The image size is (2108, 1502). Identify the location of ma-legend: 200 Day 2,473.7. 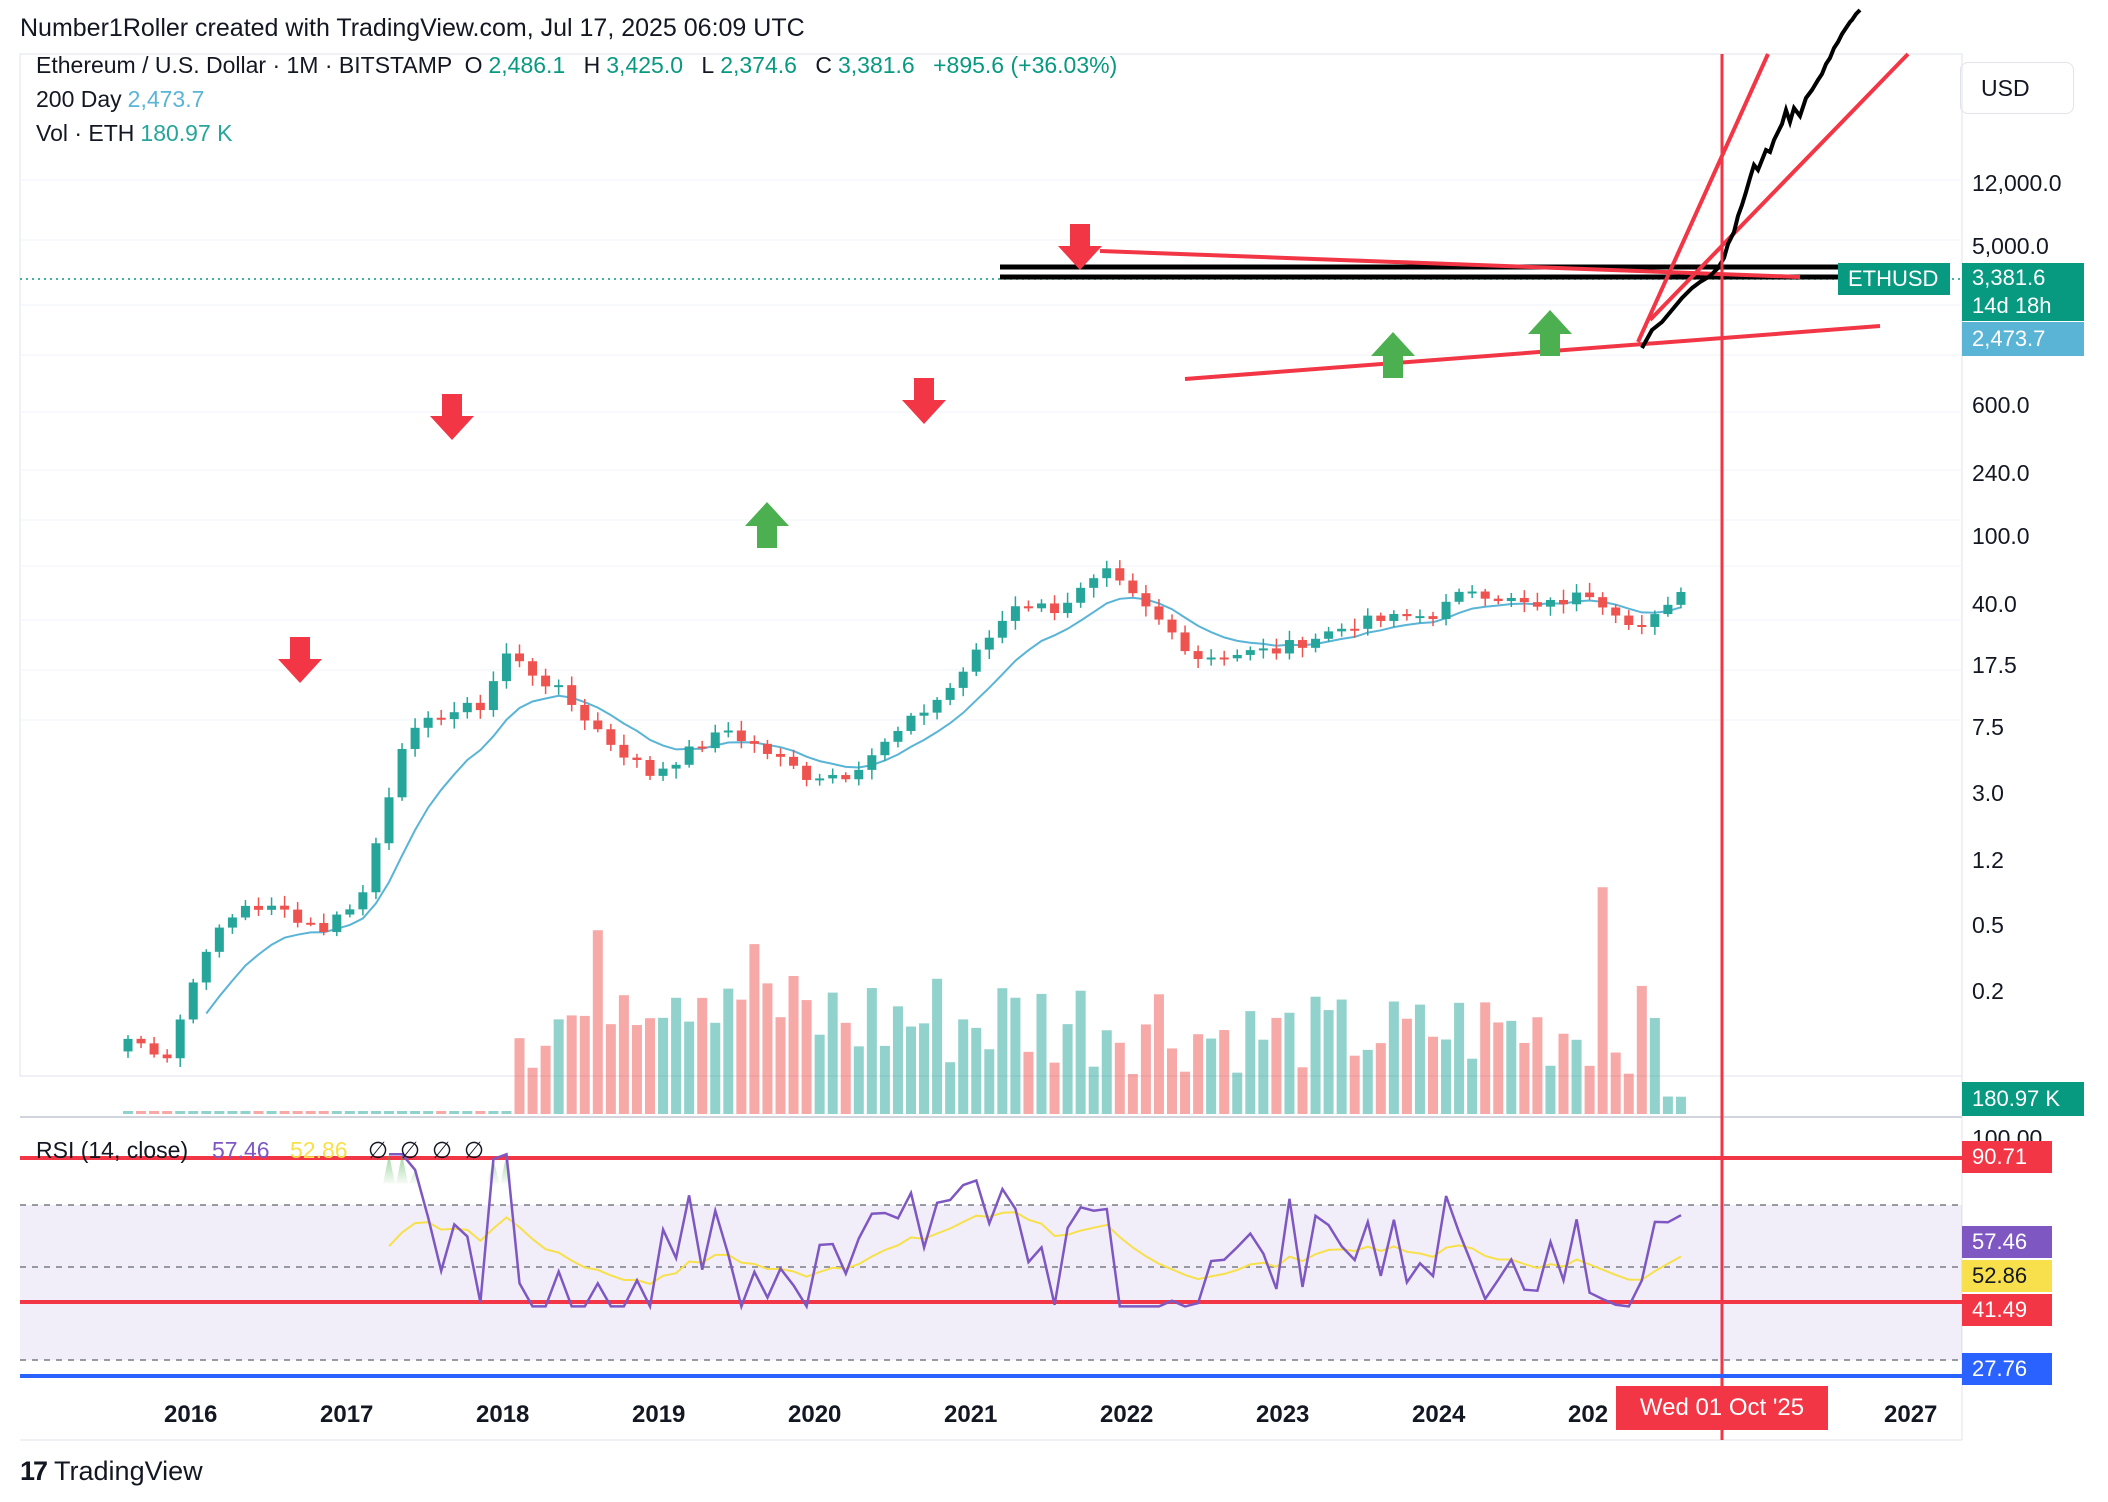
(120, 99).